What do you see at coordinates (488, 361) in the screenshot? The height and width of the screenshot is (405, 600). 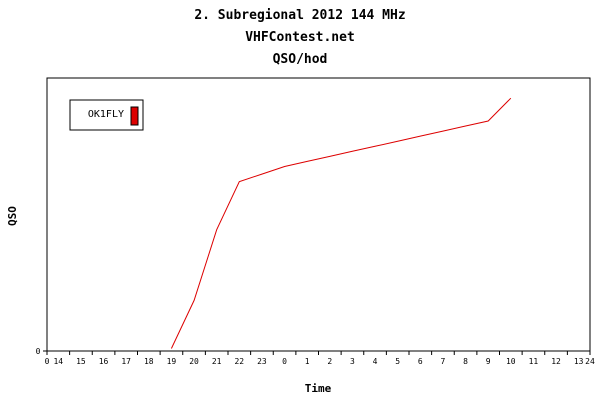 I see `x-tick-label: 9` at bounding box center [488, 361].